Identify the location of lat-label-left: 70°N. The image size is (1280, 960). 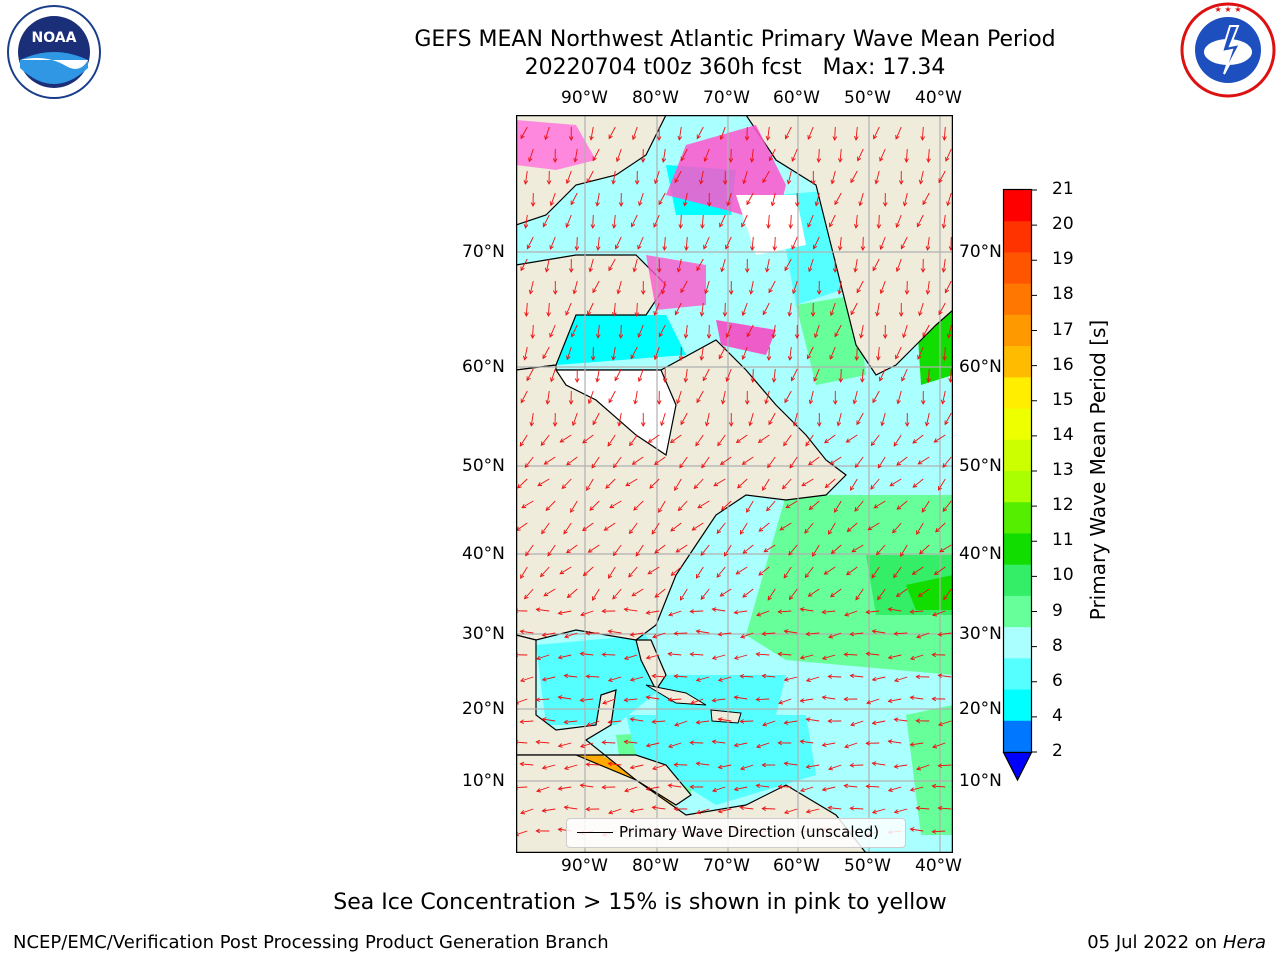
(483, 252).